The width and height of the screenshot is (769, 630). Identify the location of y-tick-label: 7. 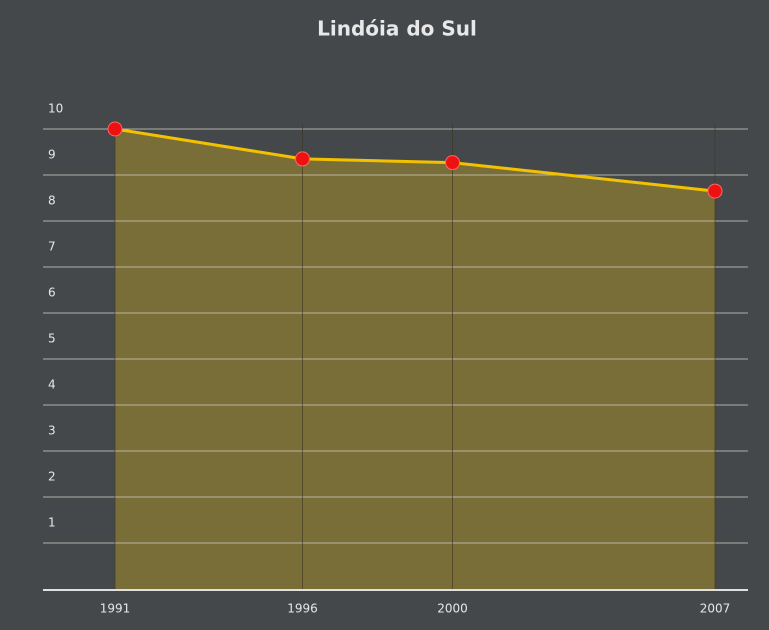
(52, 247).